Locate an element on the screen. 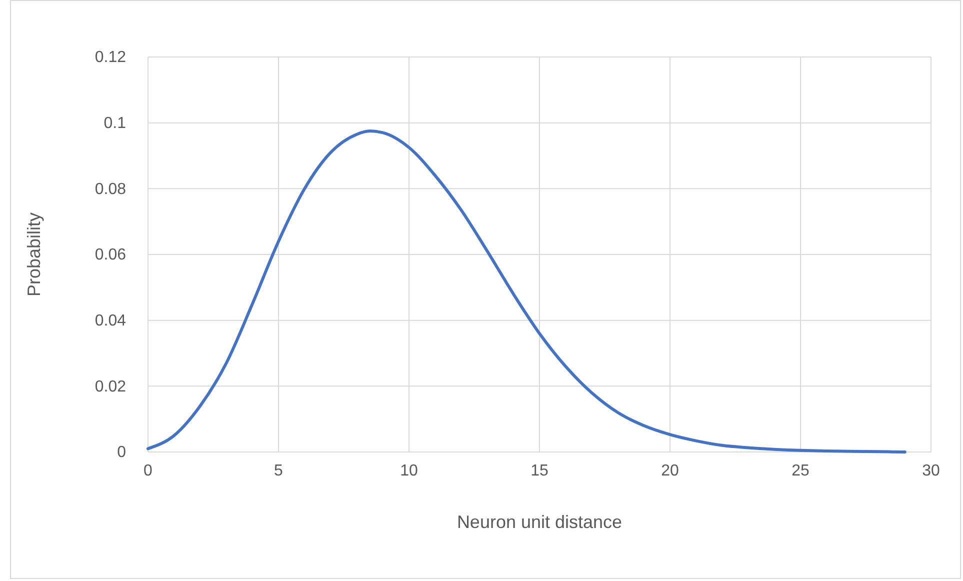 The height and width of the screenshot is (581, 963). y-tick-label: 0 is located at coordinates (121, 453).